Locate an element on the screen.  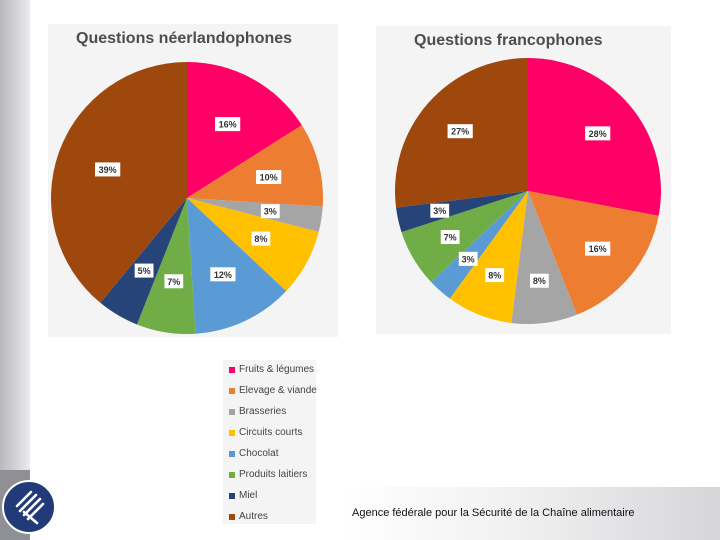
data-label-text: 10% is located at coordinates (269, 178).